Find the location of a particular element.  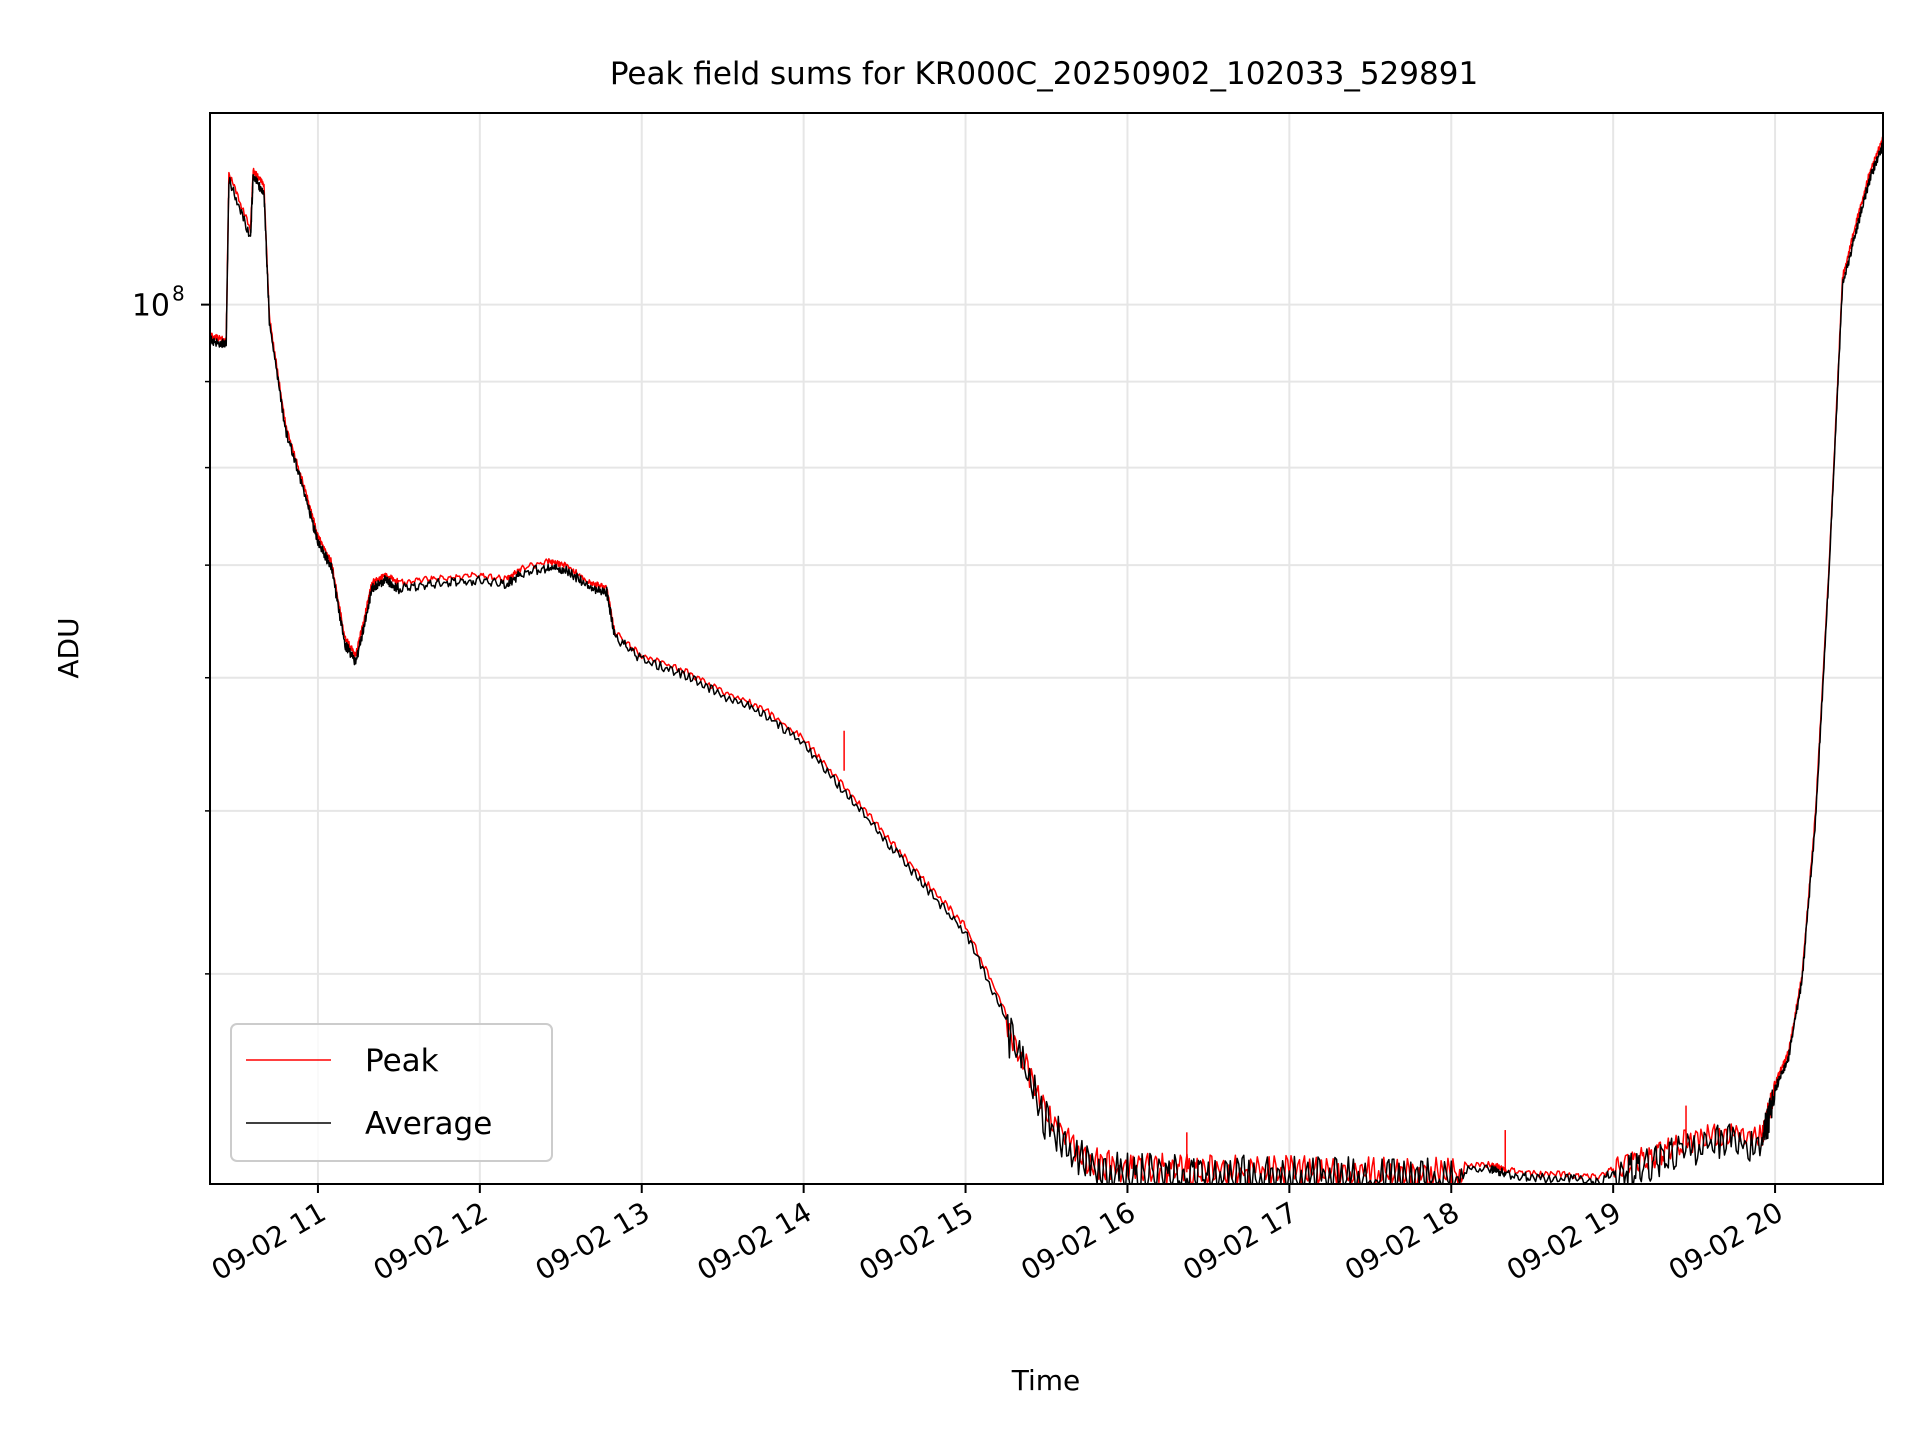

legend: Peak Average is located at coordinates (391, 1092).